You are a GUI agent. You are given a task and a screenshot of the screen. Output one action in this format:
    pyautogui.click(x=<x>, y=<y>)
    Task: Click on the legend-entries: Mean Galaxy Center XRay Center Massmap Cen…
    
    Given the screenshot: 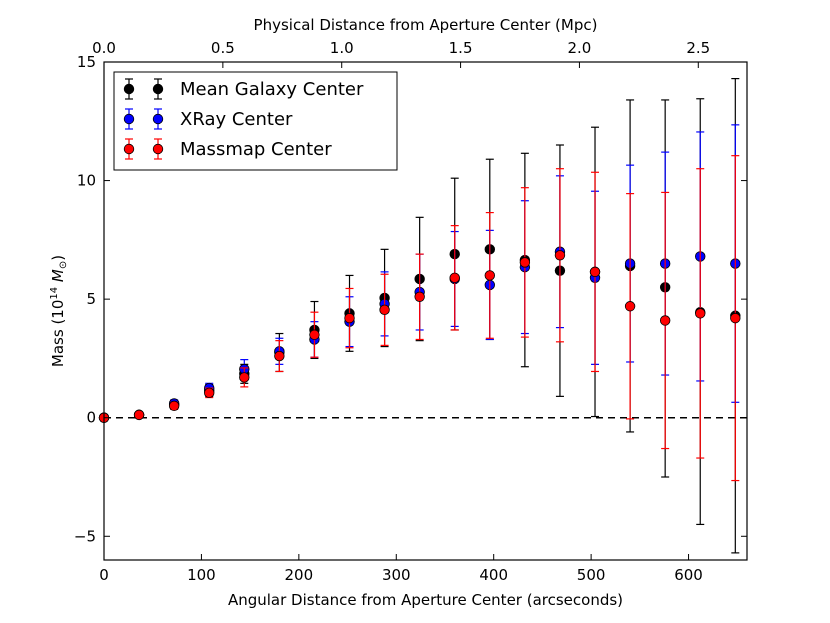 What is the action you would take?
    pyautogui.click(x=243, y=119)
    